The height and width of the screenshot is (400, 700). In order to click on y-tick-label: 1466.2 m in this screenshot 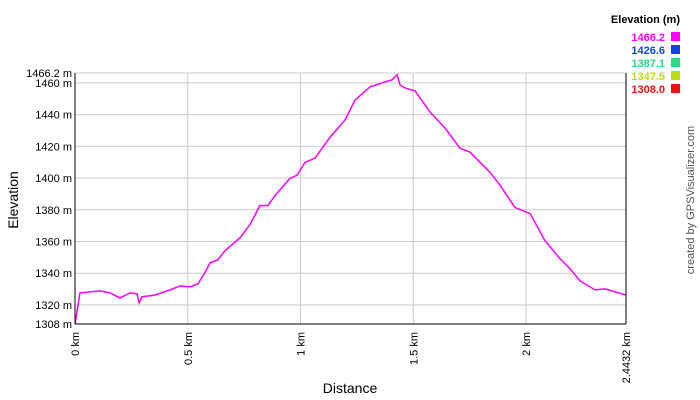, I will do `click(49, 74)`.